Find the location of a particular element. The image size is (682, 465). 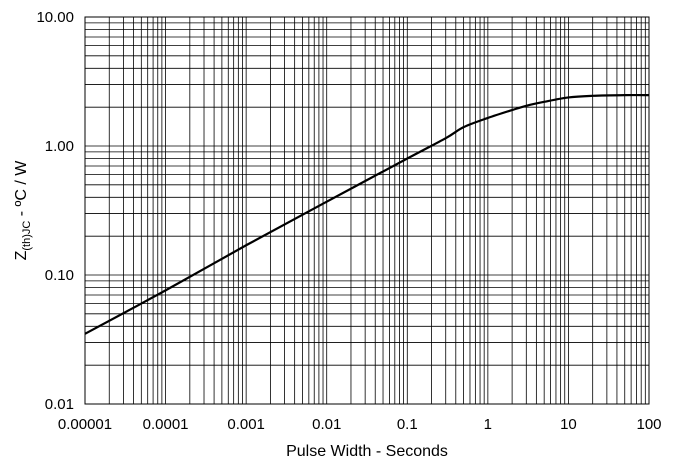

y-tick-label: 10.00 is located at coordinates (55, 17).